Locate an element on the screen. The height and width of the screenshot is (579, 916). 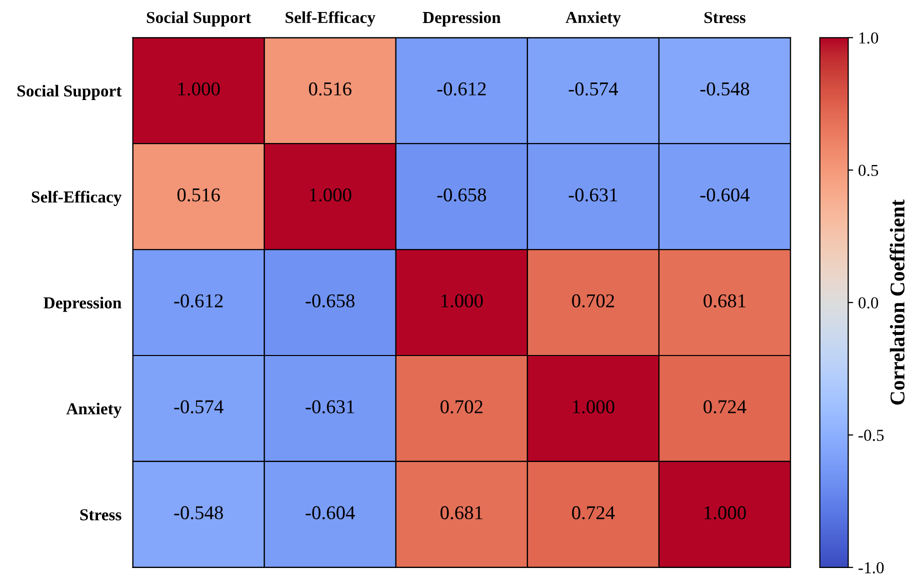
y-tick-label: Anxiety is located at coordinates (94, 410).